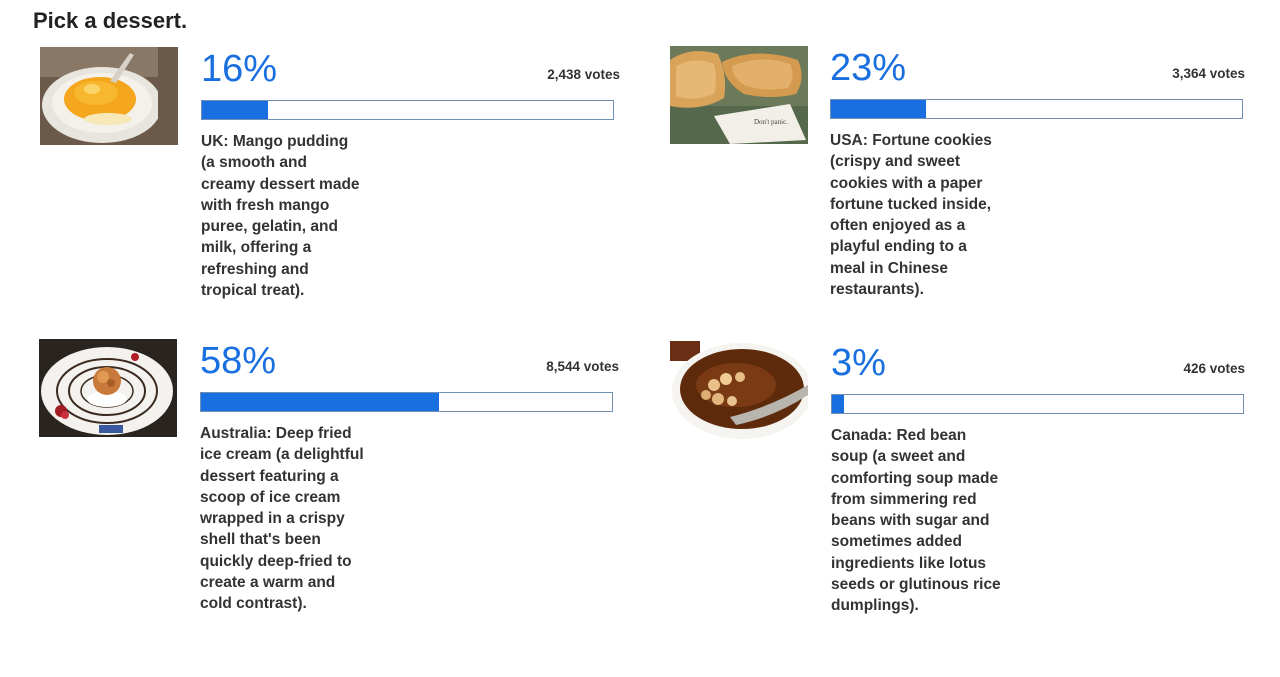 The height and width of the screenshot is (677, 1280). What do you see at coordinates (109, 96) in the screenshot?
I see `mango-pudding-photo` at bounding box center [109, 96].